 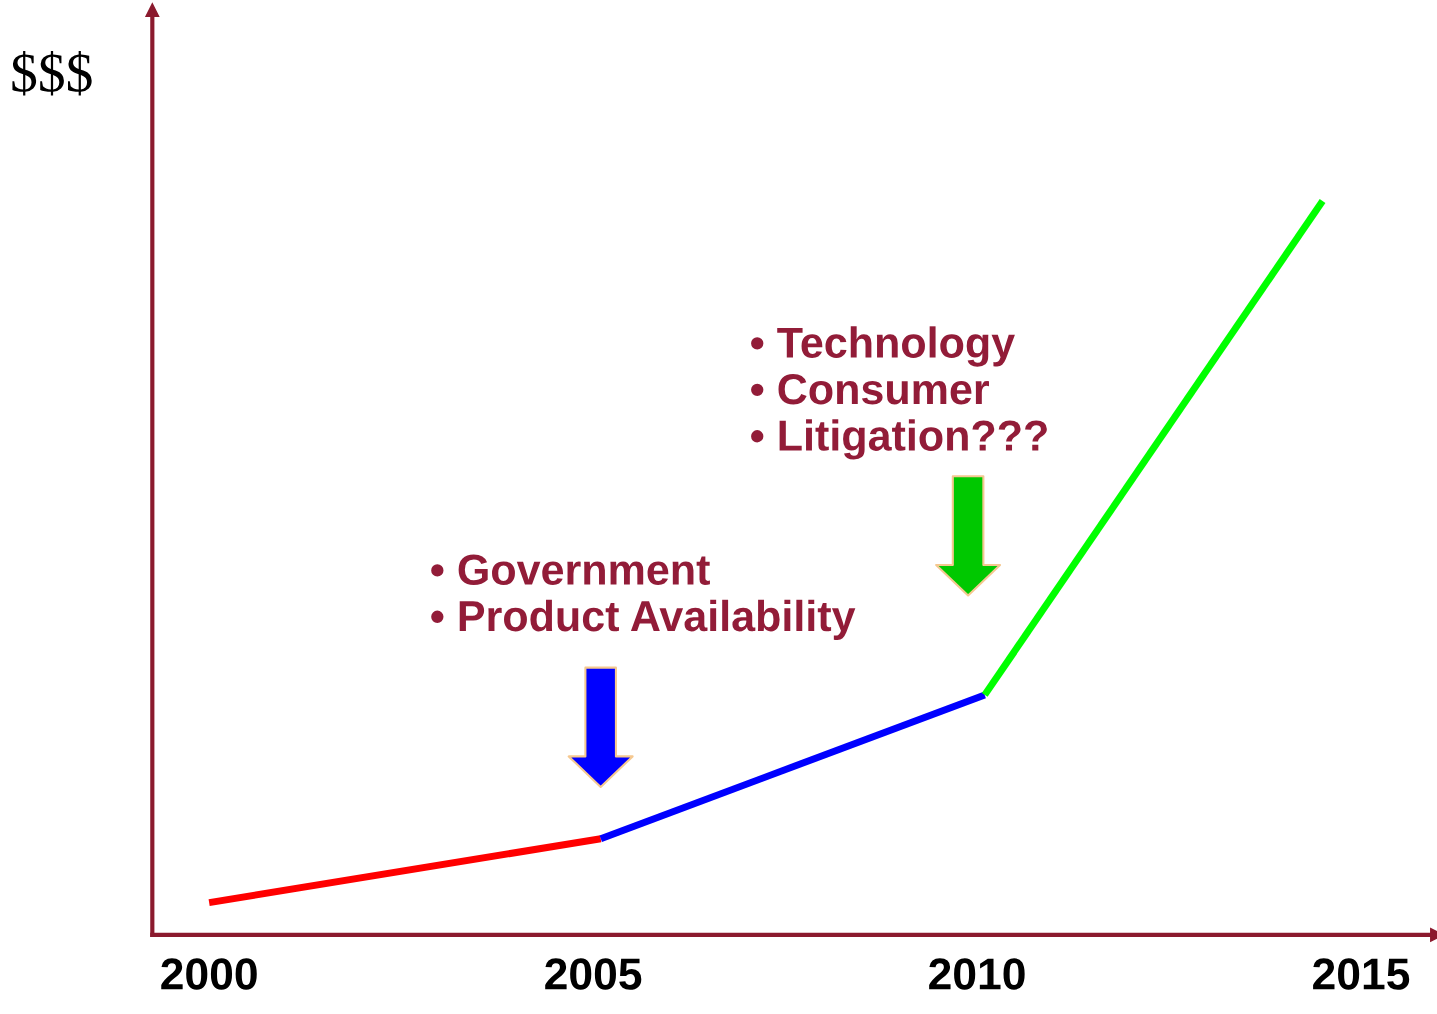 What do you see at coordinates (593, 974) in the screenshot?
I see `x-tick-label: 2005` at bounding box center [593, 974].